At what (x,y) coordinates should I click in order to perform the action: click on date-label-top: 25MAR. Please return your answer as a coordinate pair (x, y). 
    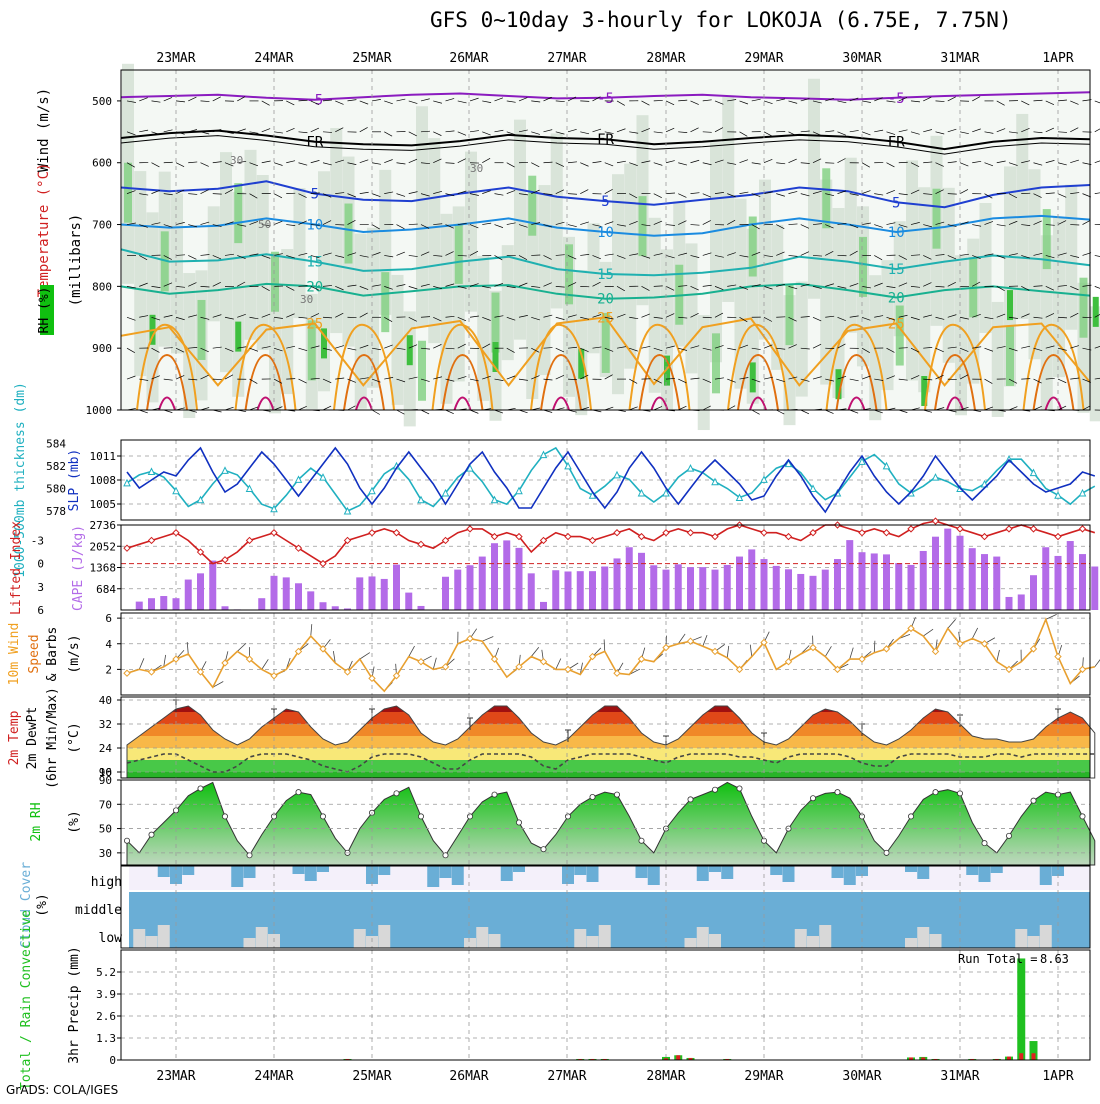
    Looking at the image, I should click on (371, 58).